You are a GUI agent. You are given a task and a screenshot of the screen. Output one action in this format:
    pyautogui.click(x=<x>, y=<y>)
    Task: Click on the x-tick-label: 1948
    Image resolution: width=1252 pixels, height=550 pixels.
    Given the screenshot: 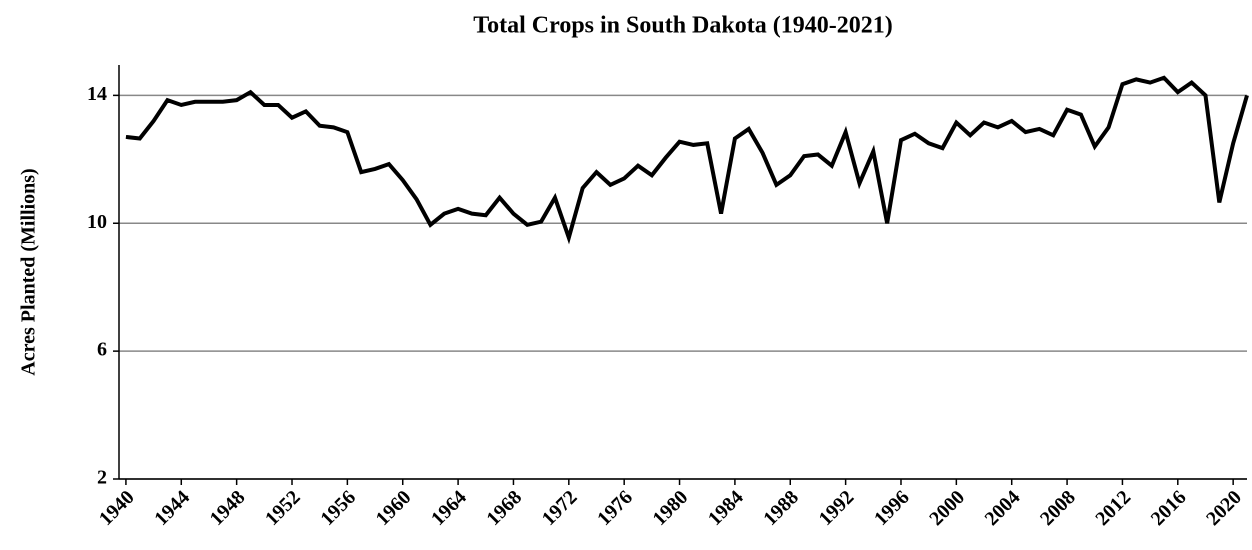 What is the action you would take?
    pyautogui.click(x=228, y=508)
    